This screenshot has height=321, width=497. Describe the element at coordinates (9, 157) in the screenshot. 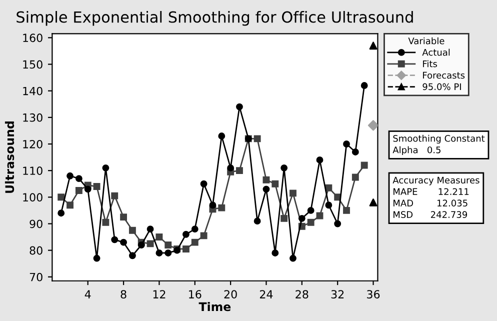

I see `y-axis-title: Ultrasound` at that location.